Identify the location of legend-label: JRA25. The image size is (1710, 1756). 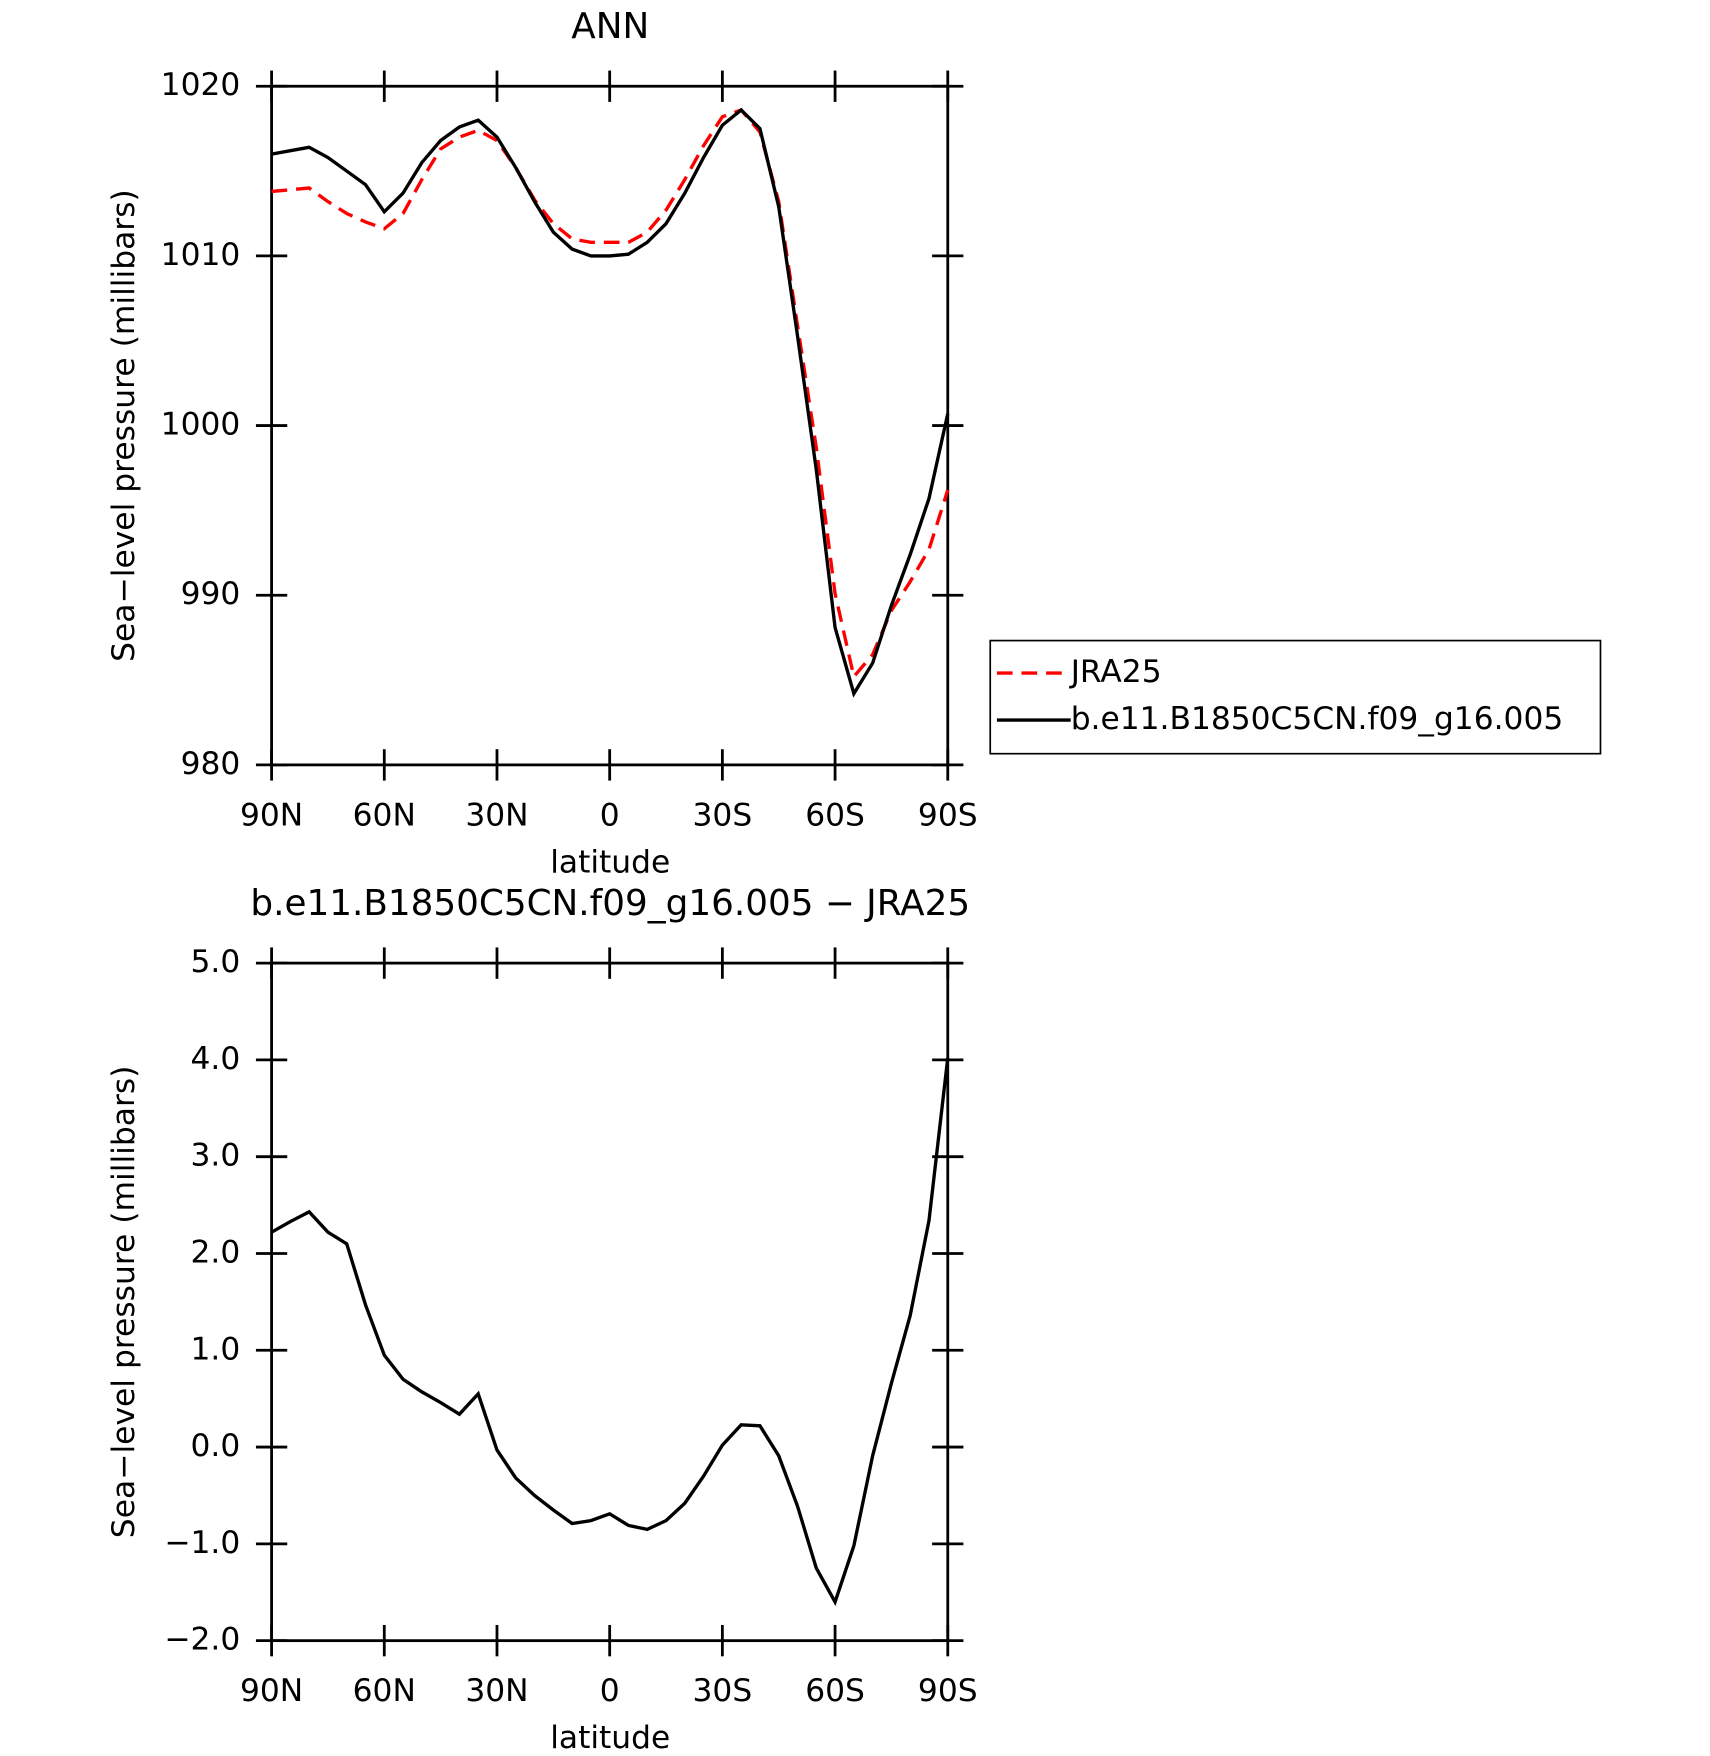
(1115, 672).